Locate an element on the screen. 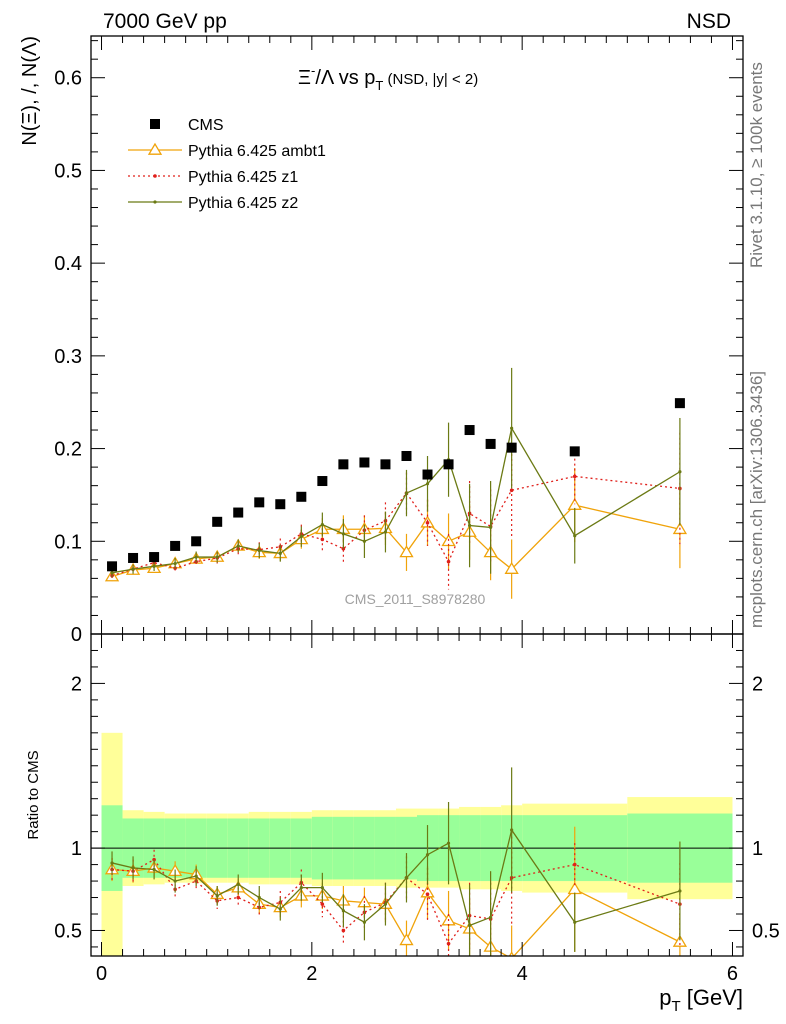 This screenshot has width=786, height=1024. x-axis-label-unit: [GeV] is located at coordinates (712, 997).